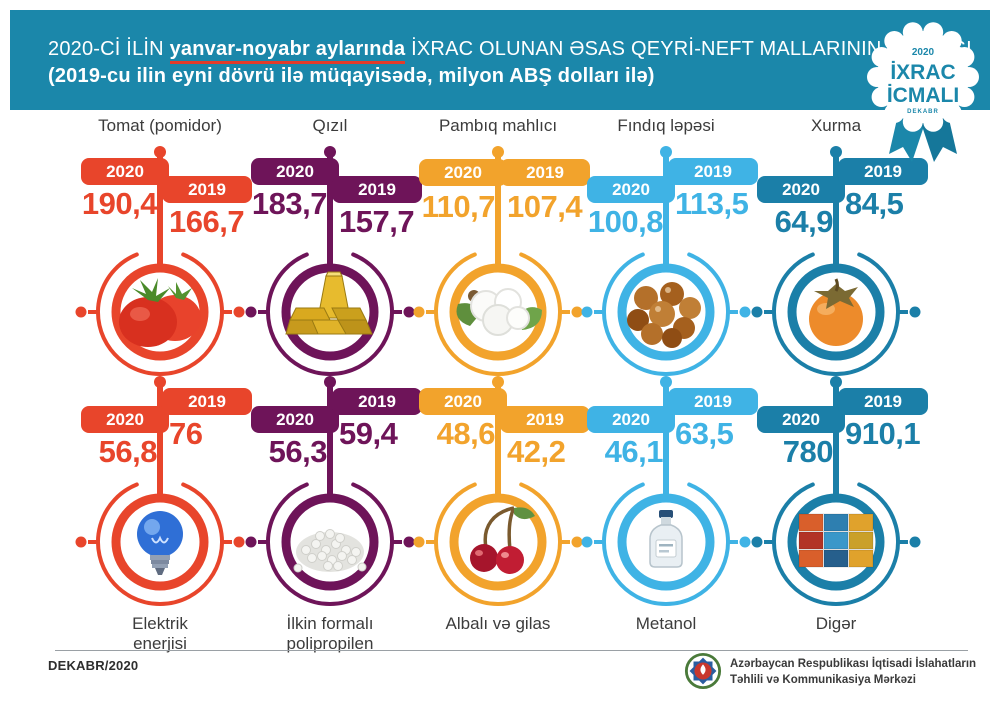 Image resolution: width=1000 pixels, height=707 pixels. What do you see at coordinates (160, 125) in the screenshot?
I see `product-name: Tomat (pomidor)` at bounding box center [160, 125].